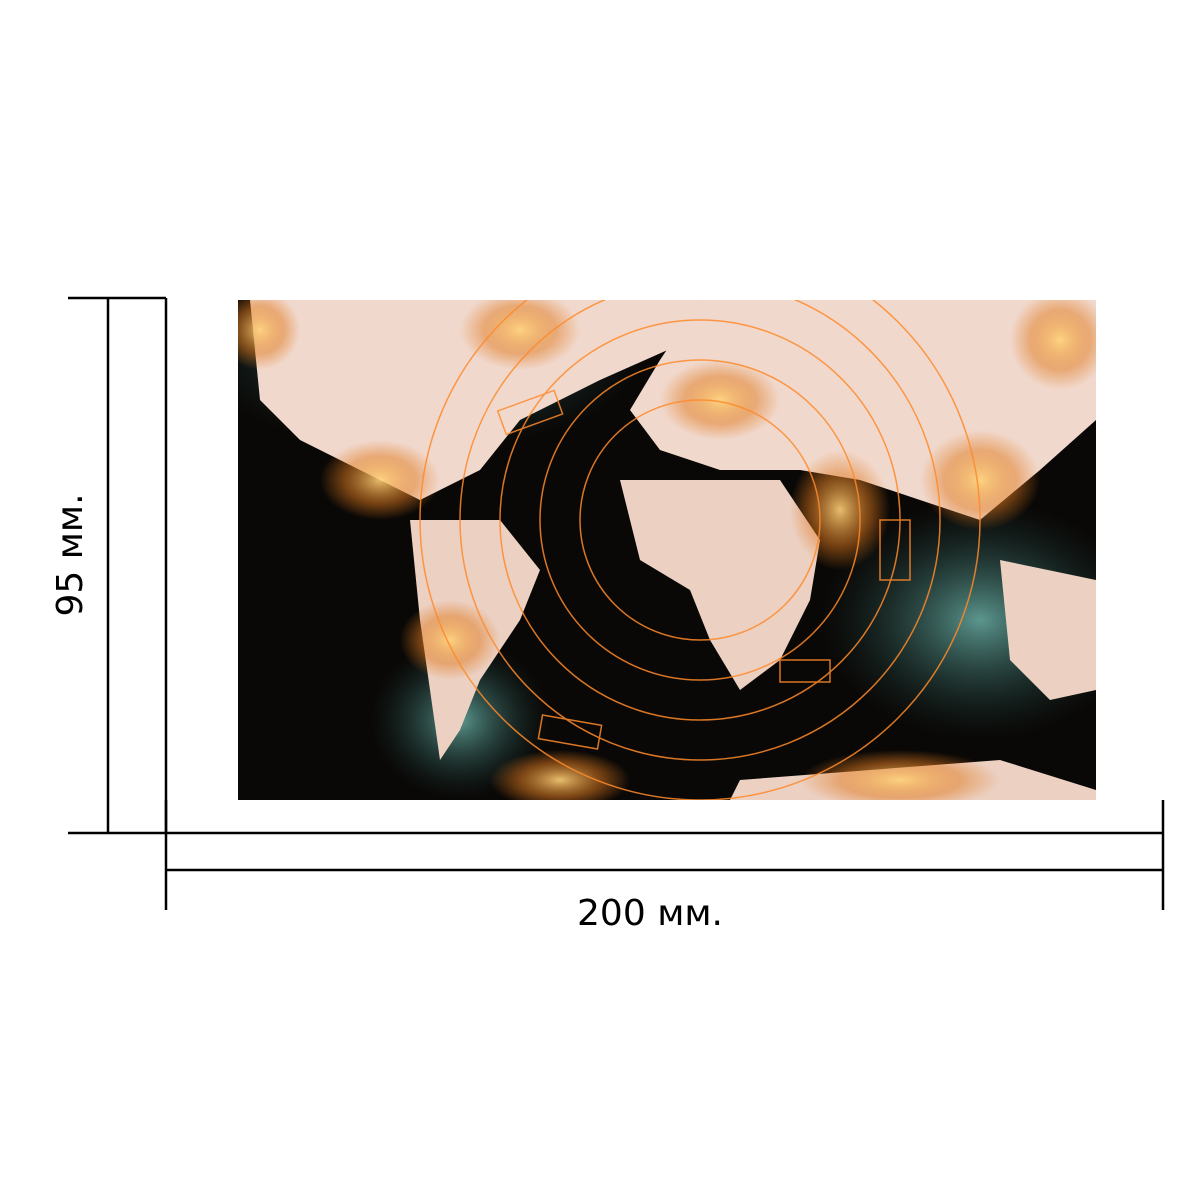 Image resolution: width=1200 pixels, height=1204 pixels. I want to click on width-label: 200 мм., so click(650, 913).